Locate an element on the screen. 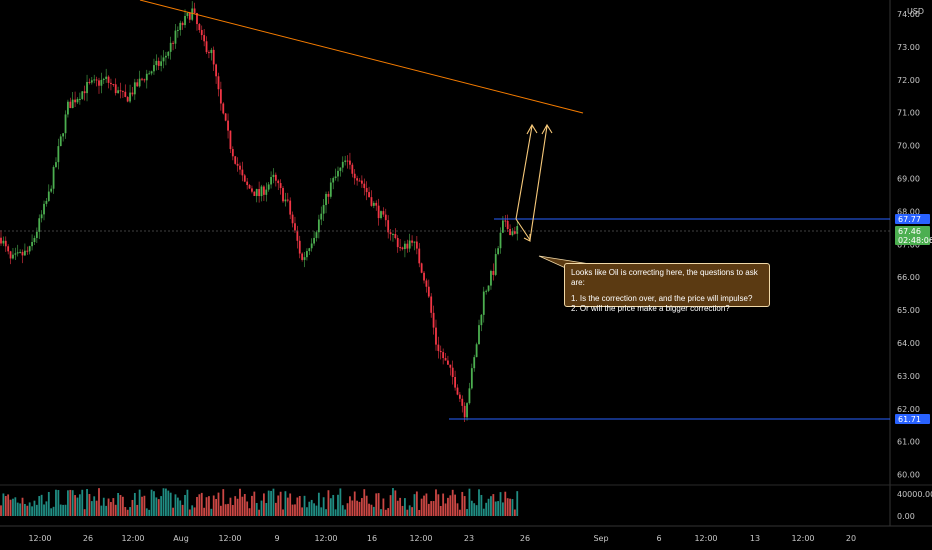 The height and width of the screenshot is (550, 932). trend-line is located at coordinates (361, 57).